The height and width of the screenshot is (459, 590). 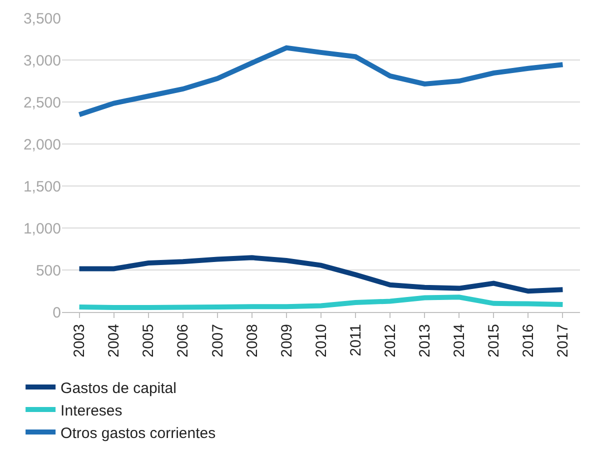 What do you see at coordinates (425, 341) in the screenshot?
I see `x-tick-label: 2013` at bounding box center [425, 341].